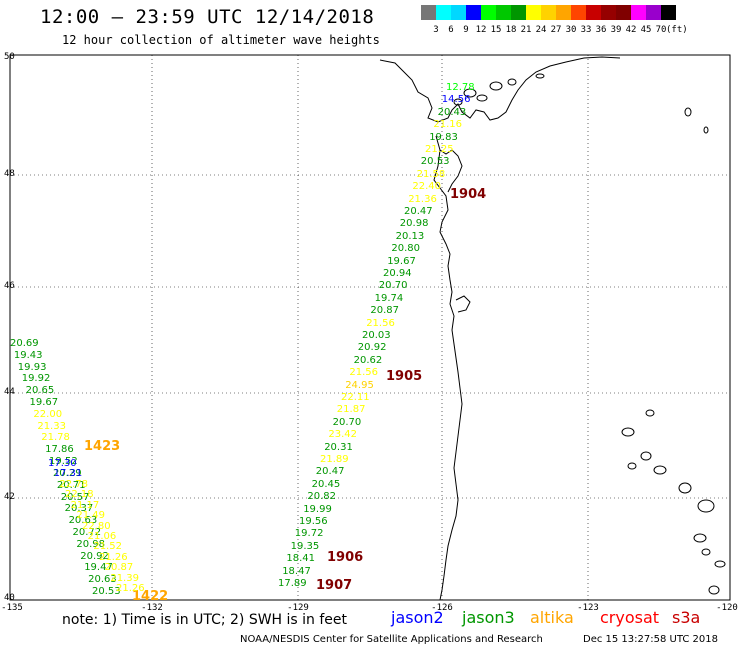  Describe the element at coordinates (376, 335) in the screenshot. I see `wave-height-value: 20.03` at that location.